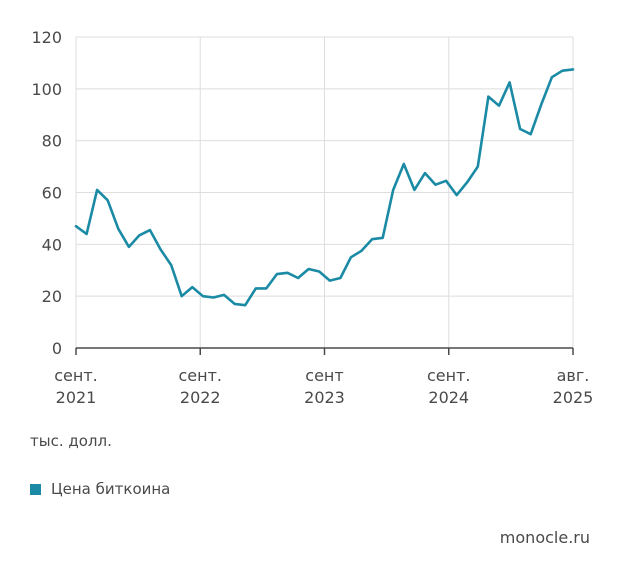 The height and width of the screenshot is (574, 620). What do you see at coordinates (52, 141) in the screenshot?
I see `y-tick-label: 80` at bounding box center [52, 141].